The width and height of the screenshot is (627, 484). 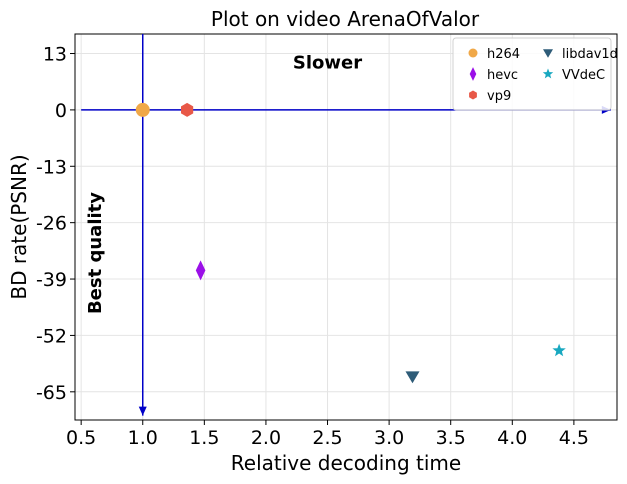 I want to click on x-tick-label-2: 1.5, so click(x=204, y=438).